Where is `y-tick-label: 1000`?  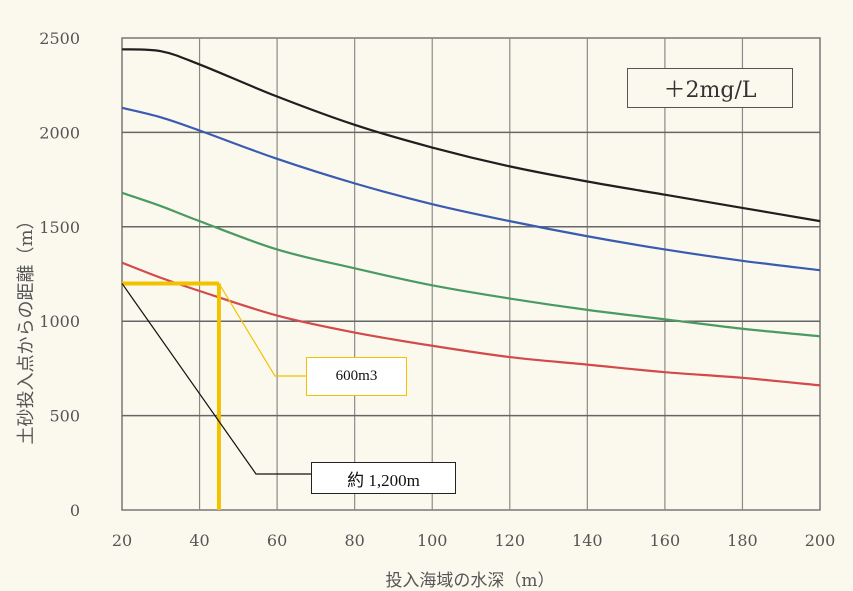 y-tick-label: 1000 is located at coordinates (59, 321).